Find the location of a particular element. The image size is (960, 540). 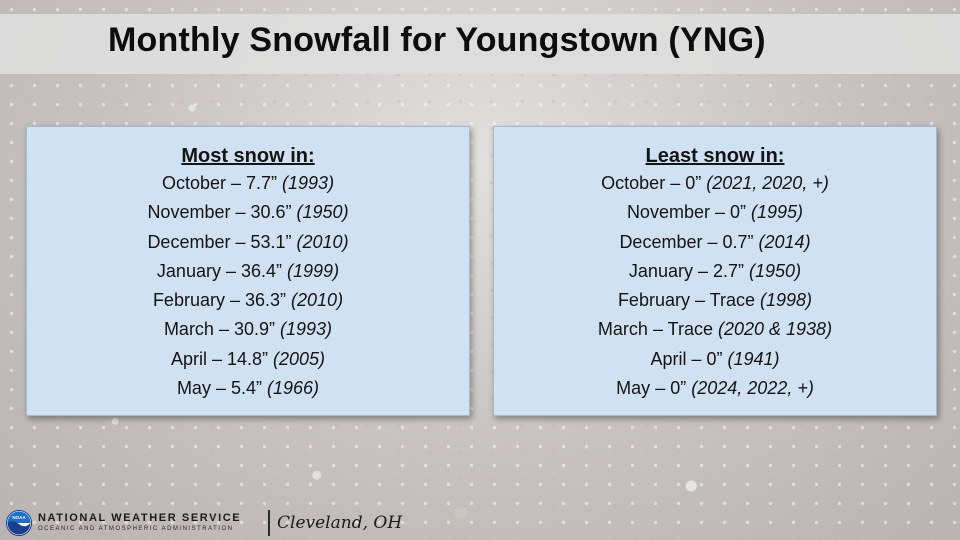

record-year: (2014) is located at coordinates (784, 241).